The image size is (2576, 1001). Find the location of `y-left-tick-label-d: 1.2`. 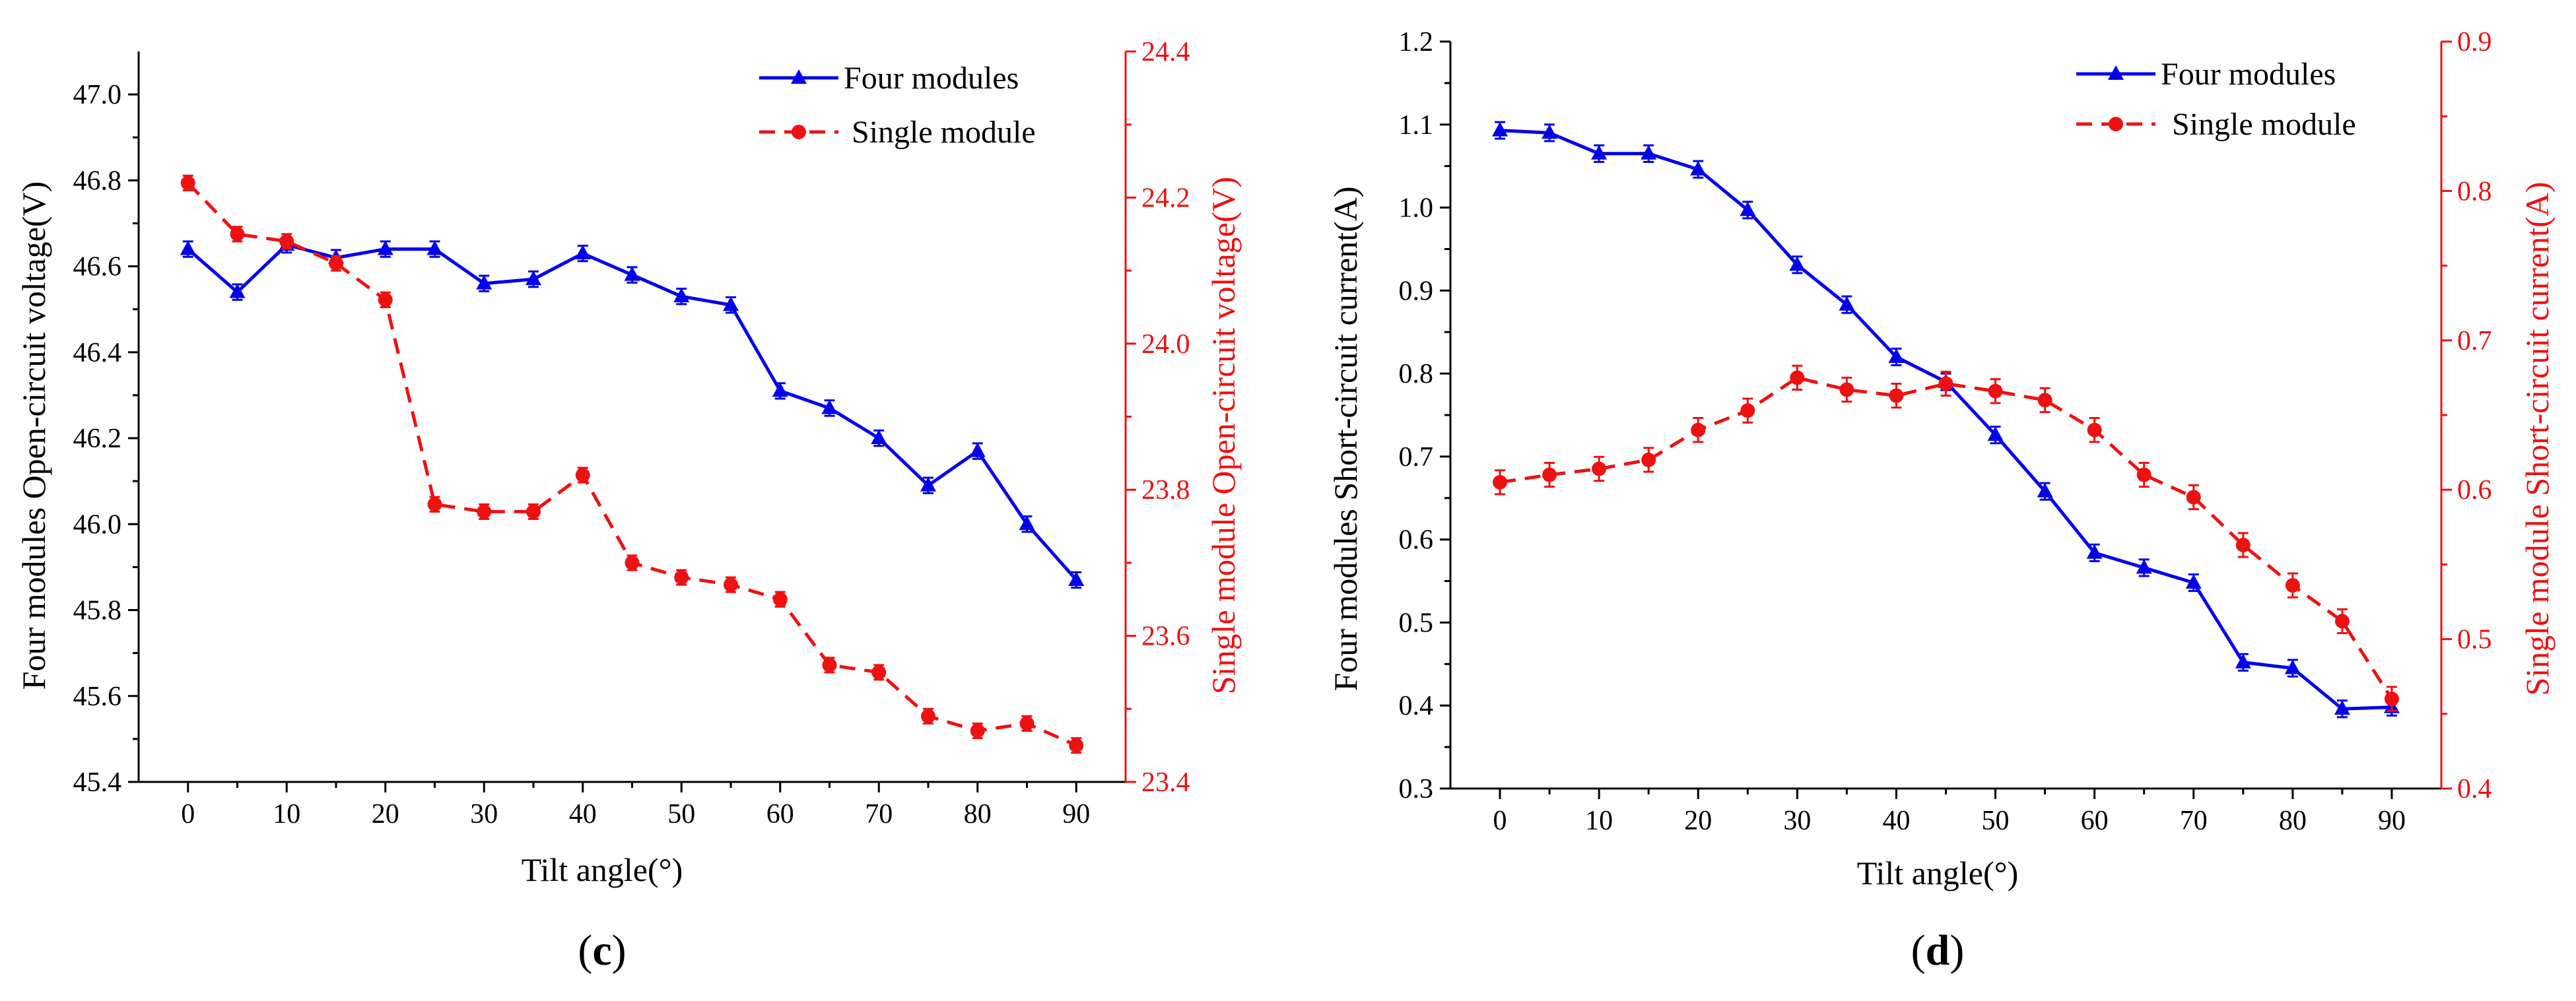

y-left-tick-label-d: 1.2 is located at coordinates (1416, 42).